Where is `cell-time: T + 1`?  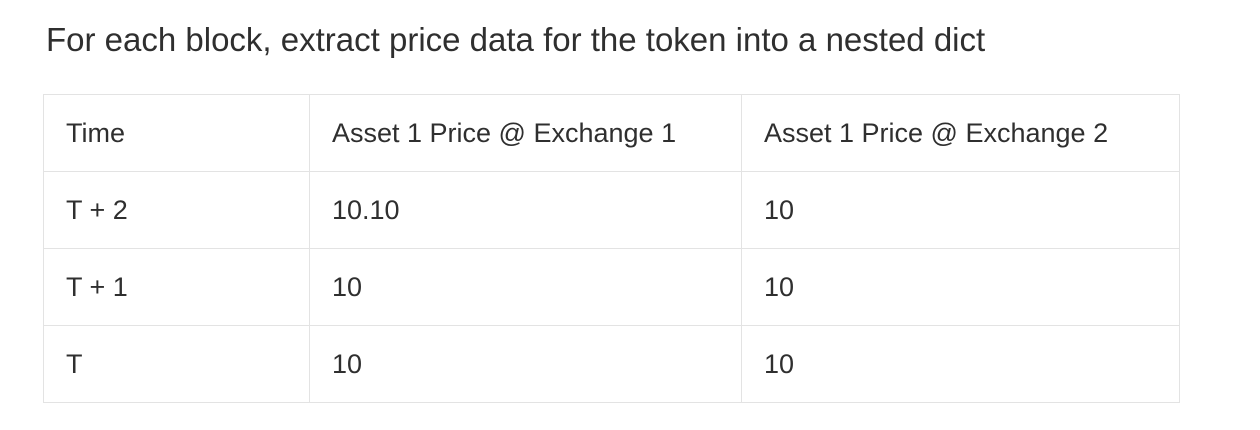 cell-time: T + 1 is located at coordinates (176, 287).